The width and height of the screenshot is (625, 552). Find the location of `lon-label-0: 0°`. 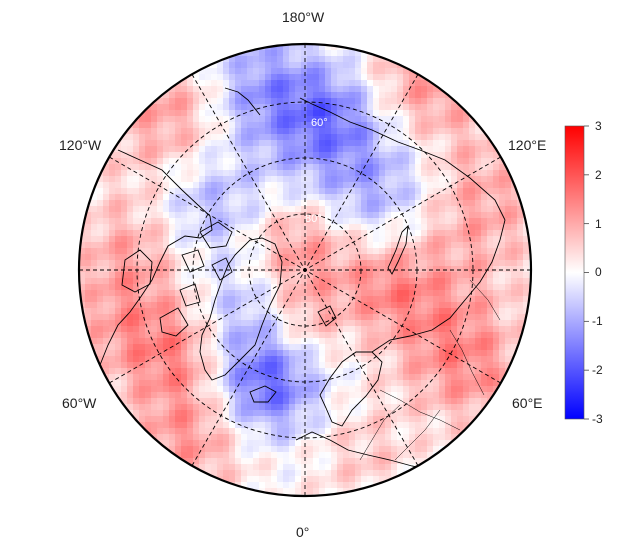

lon-label-0: 0° is located at coordinates (303, 532).